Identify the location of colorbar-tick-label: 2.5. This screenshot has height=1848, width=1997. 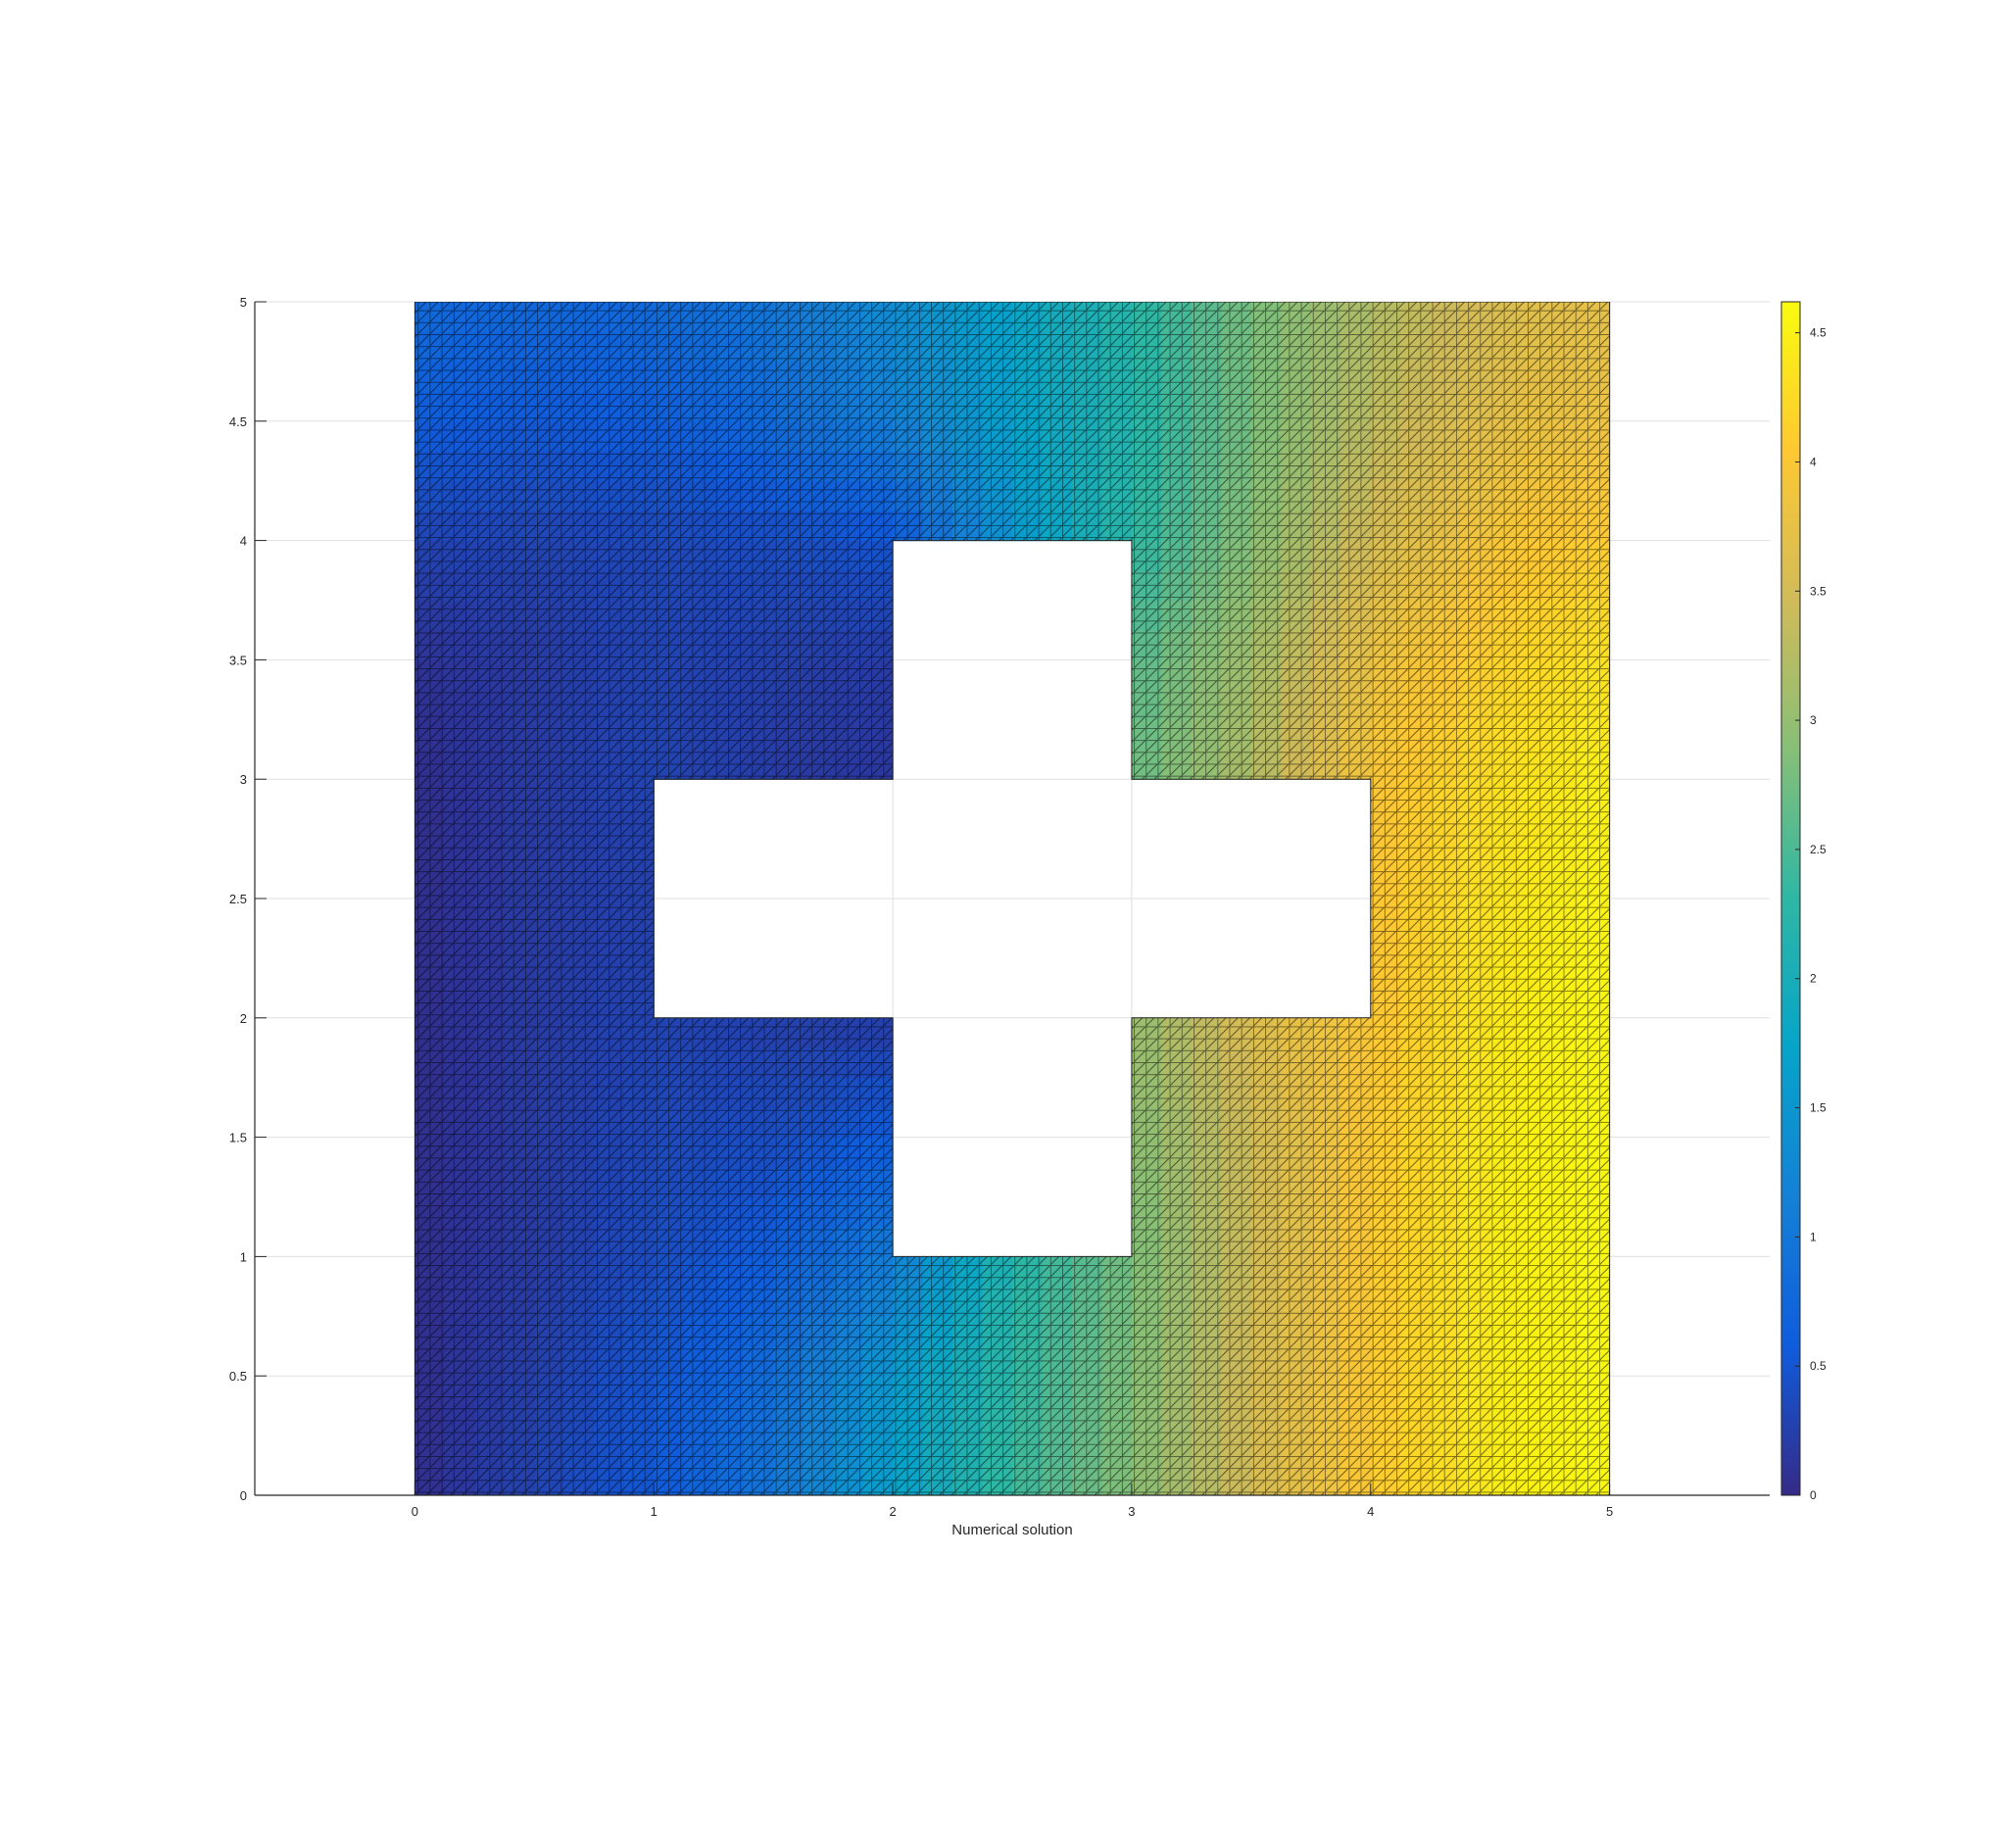
(1819, 849).